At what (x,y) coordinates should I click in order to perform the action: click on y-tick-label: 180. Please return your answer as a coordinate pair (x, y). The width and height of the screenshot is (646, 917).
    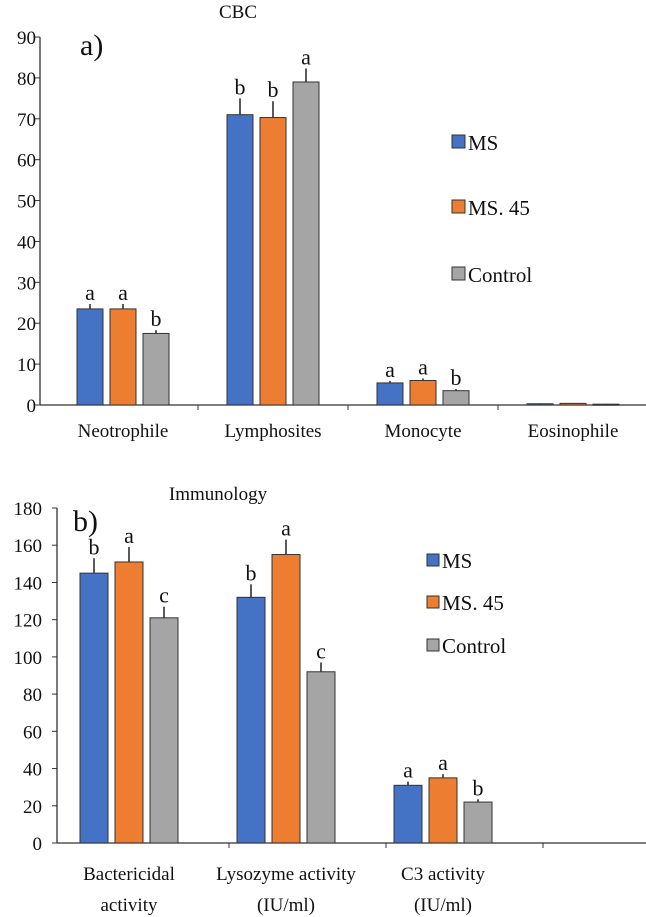
    Looking at the image, I should click on (28, 509).